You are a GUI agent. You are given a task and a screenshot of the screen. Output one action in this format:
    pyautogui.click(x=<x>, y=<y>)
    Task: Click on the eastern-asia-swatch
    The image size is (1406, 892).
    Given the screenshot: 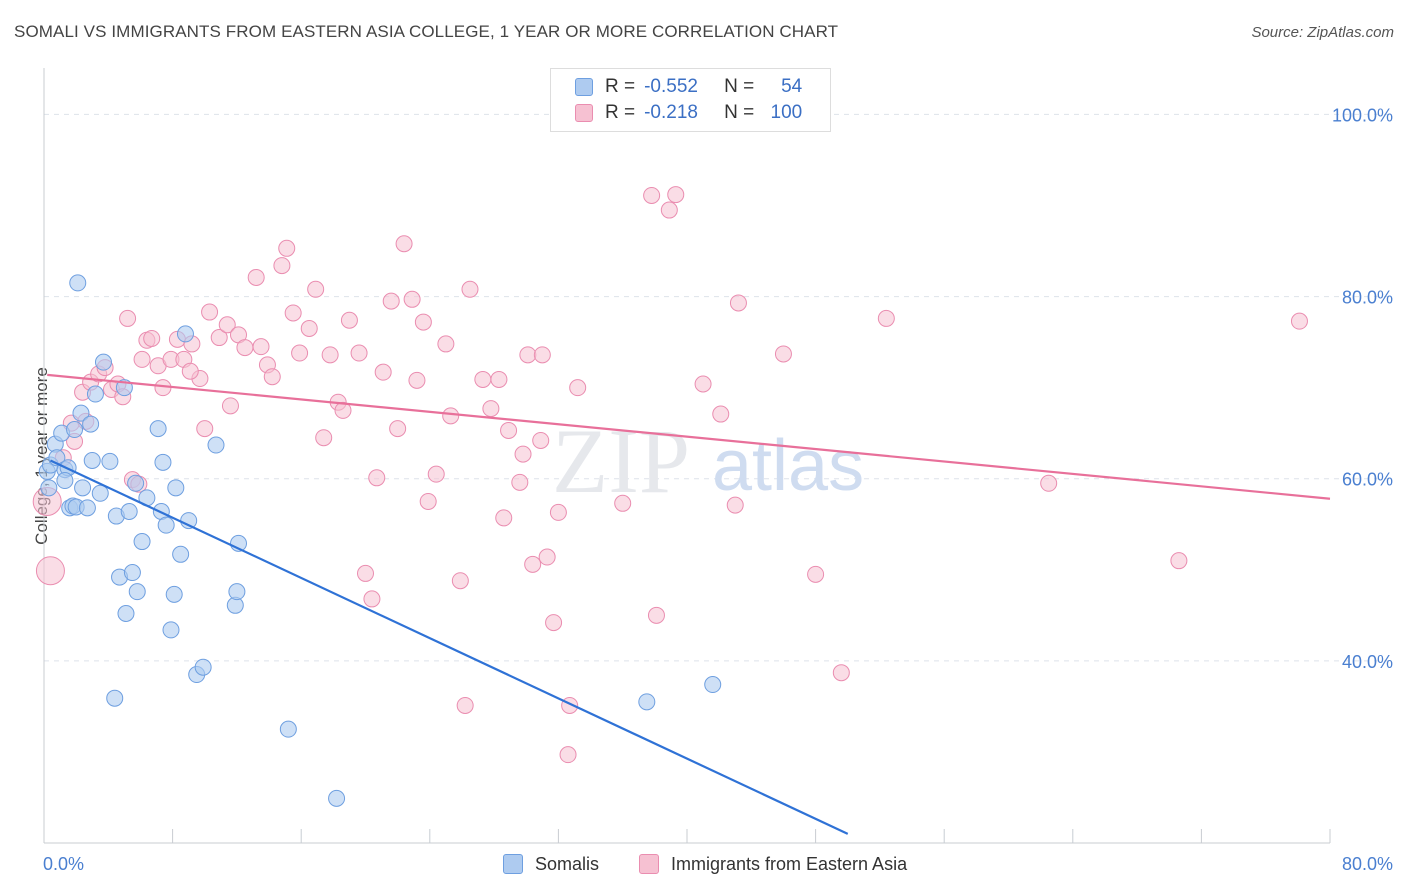 What is the action you would take?
    pyautogui.click(x=584, y=113)
    